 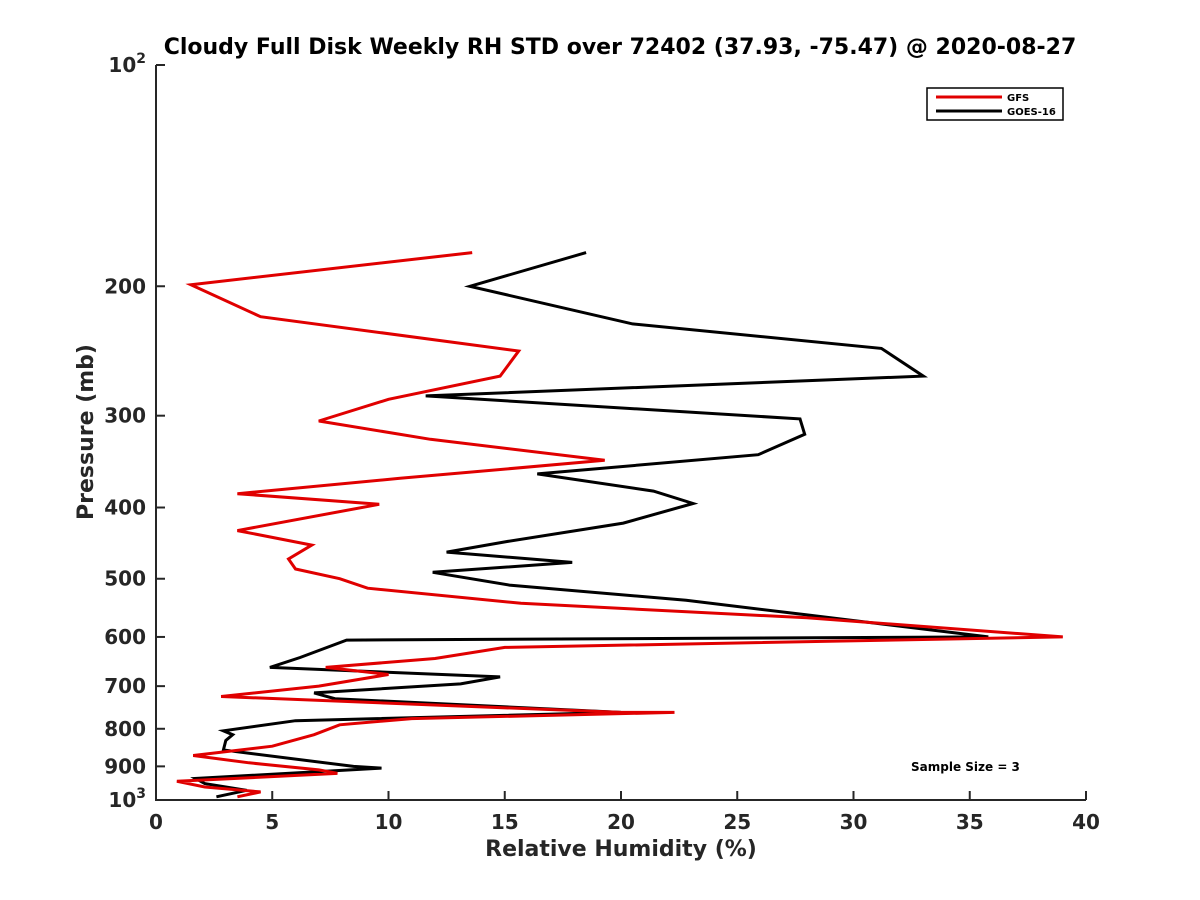 What do you see at coordinates (1018, 98) in the screenshot?
I see `legend-label-gfs: GFS` at bounding box center [1018, 98].